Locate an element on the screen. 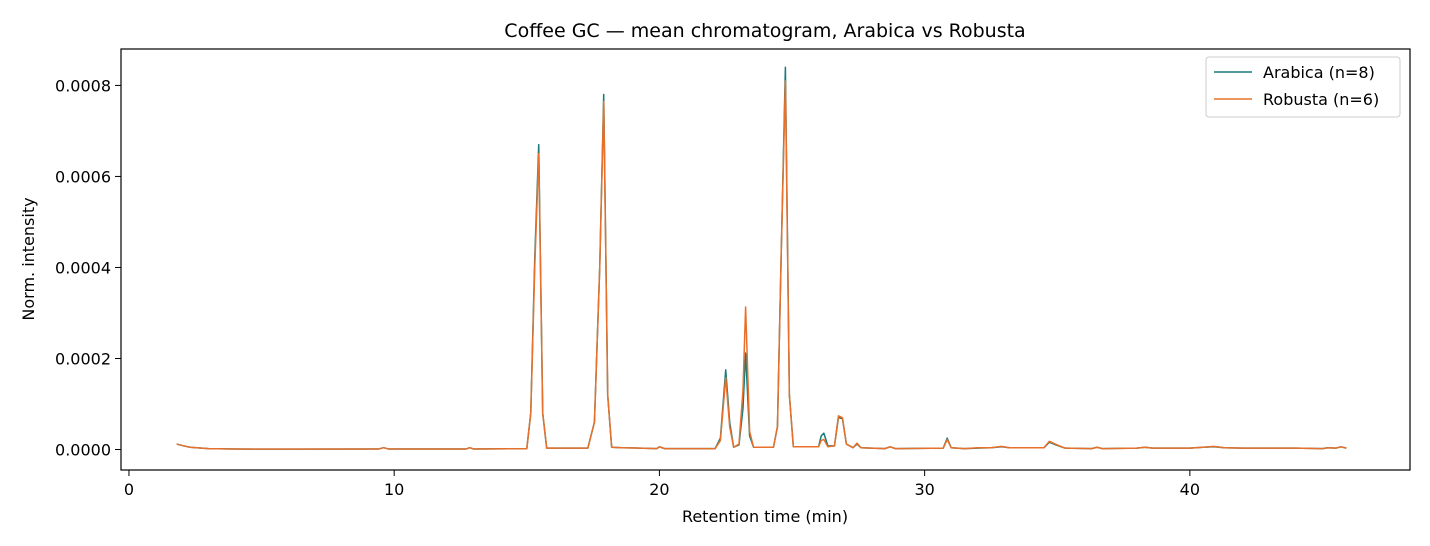 The width and height of the screenshot is (1430, 546). y-tick-label: 0.0008 is located at coordinates (83, 85).